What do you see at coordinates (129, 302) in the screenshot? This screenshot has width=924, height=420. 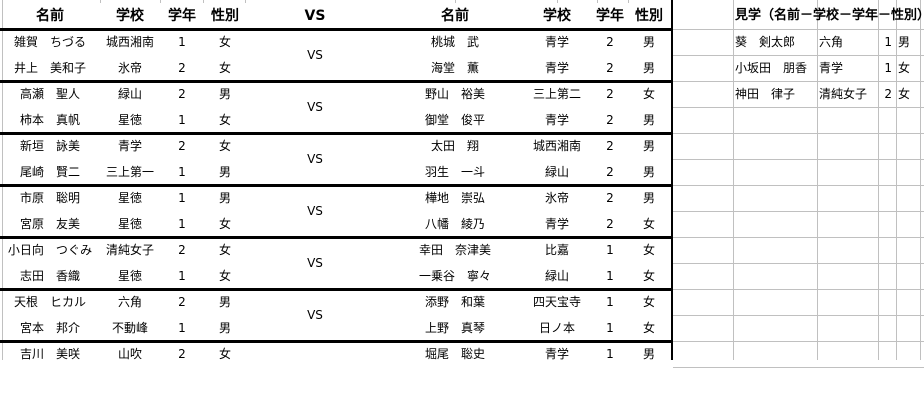 I see `left-player-school: 六角` at bounding box center [129, 302].